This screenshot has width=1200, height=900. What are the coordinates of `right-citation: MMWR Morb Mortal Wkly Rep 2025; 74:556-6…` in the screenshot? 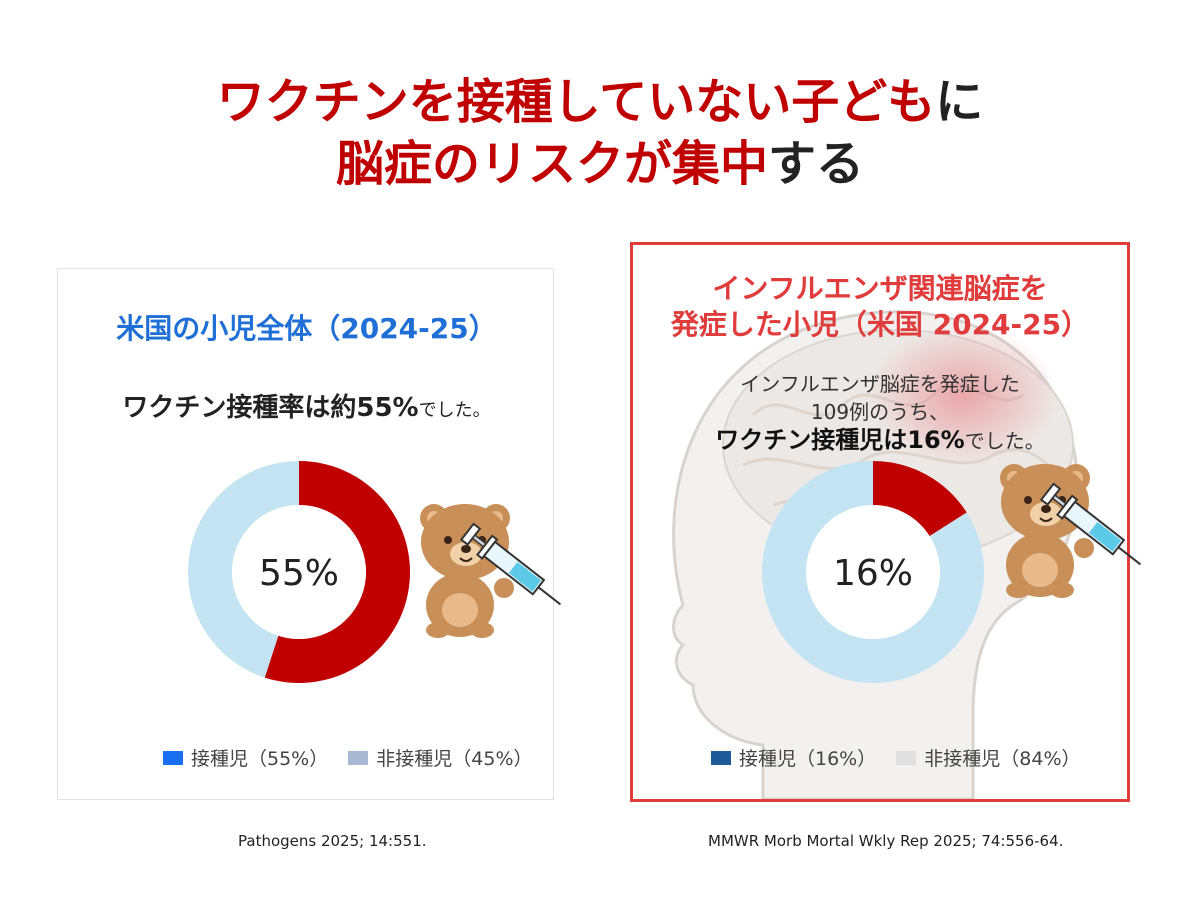 It's located at (886, 841).